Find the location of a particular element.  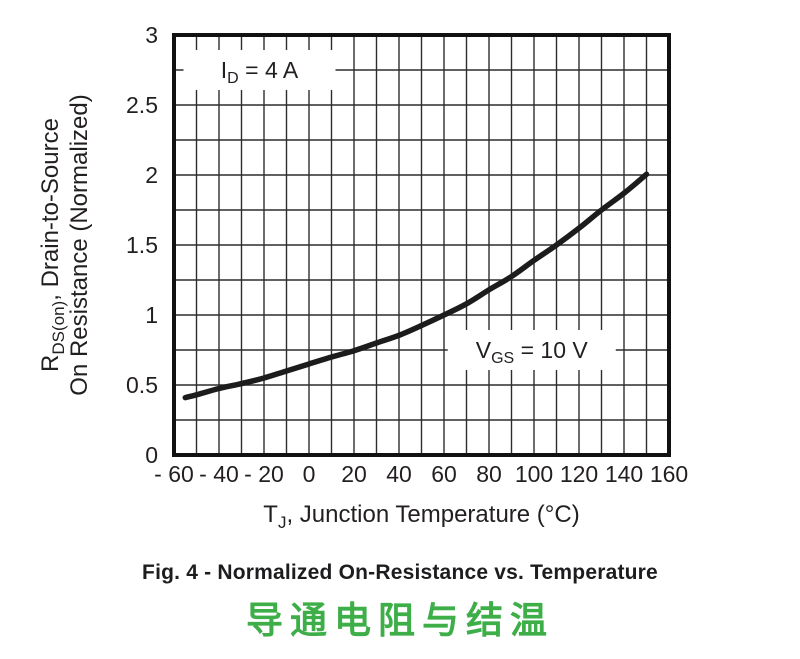

id-annotation-label: ID = 4 A is located at coordinates (260, 72).